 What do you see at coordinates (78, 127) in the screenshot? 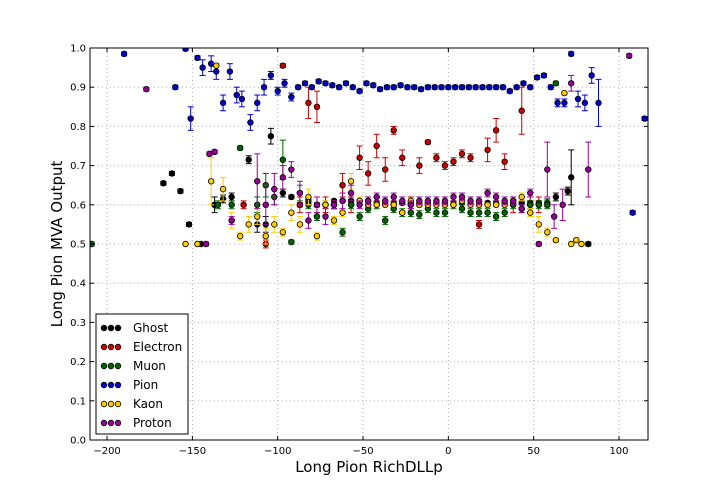
I see `y-tick-label: 0.8` at bounding box center [78, 127].